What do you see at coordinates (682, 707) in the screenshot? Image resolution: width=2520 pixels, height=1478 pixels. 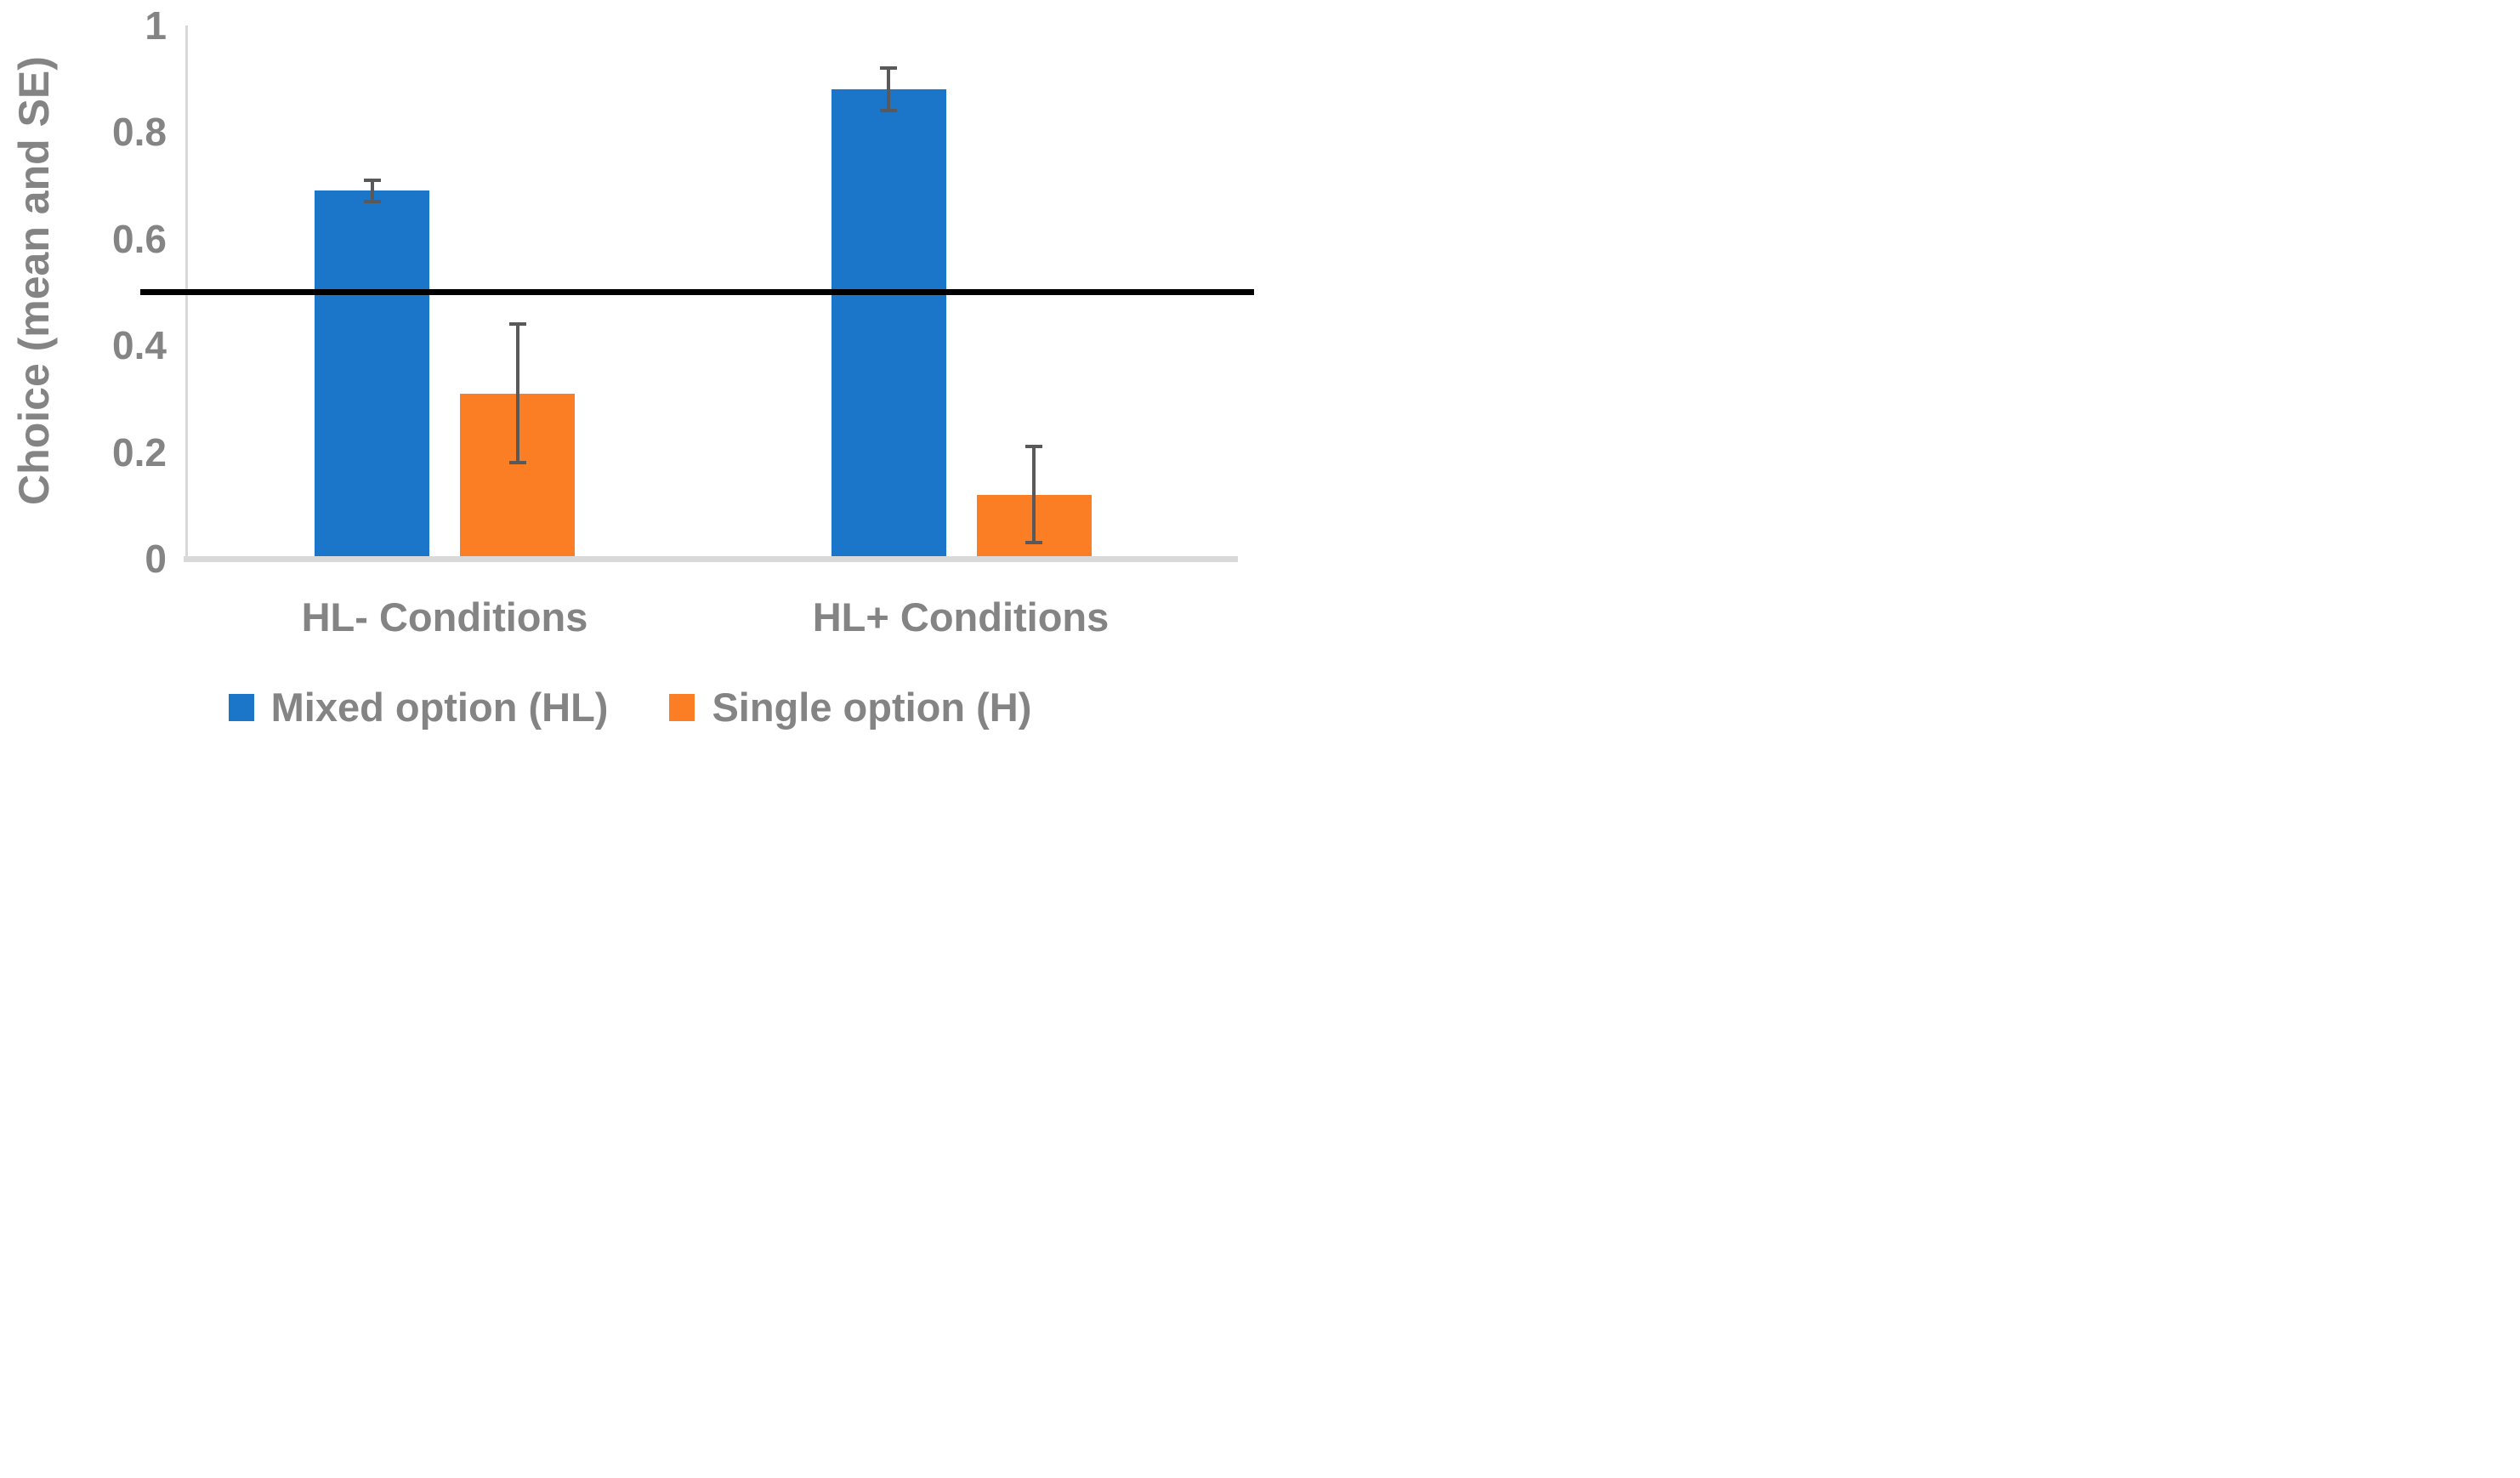 I see `legend-swatch-orange-icon` at bounding box center [682, 707].